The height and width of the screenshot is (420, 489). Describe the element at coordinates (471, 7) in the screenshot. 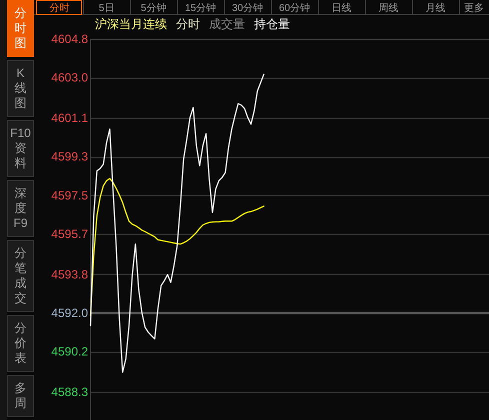

I see `tab: 更多` at that location.